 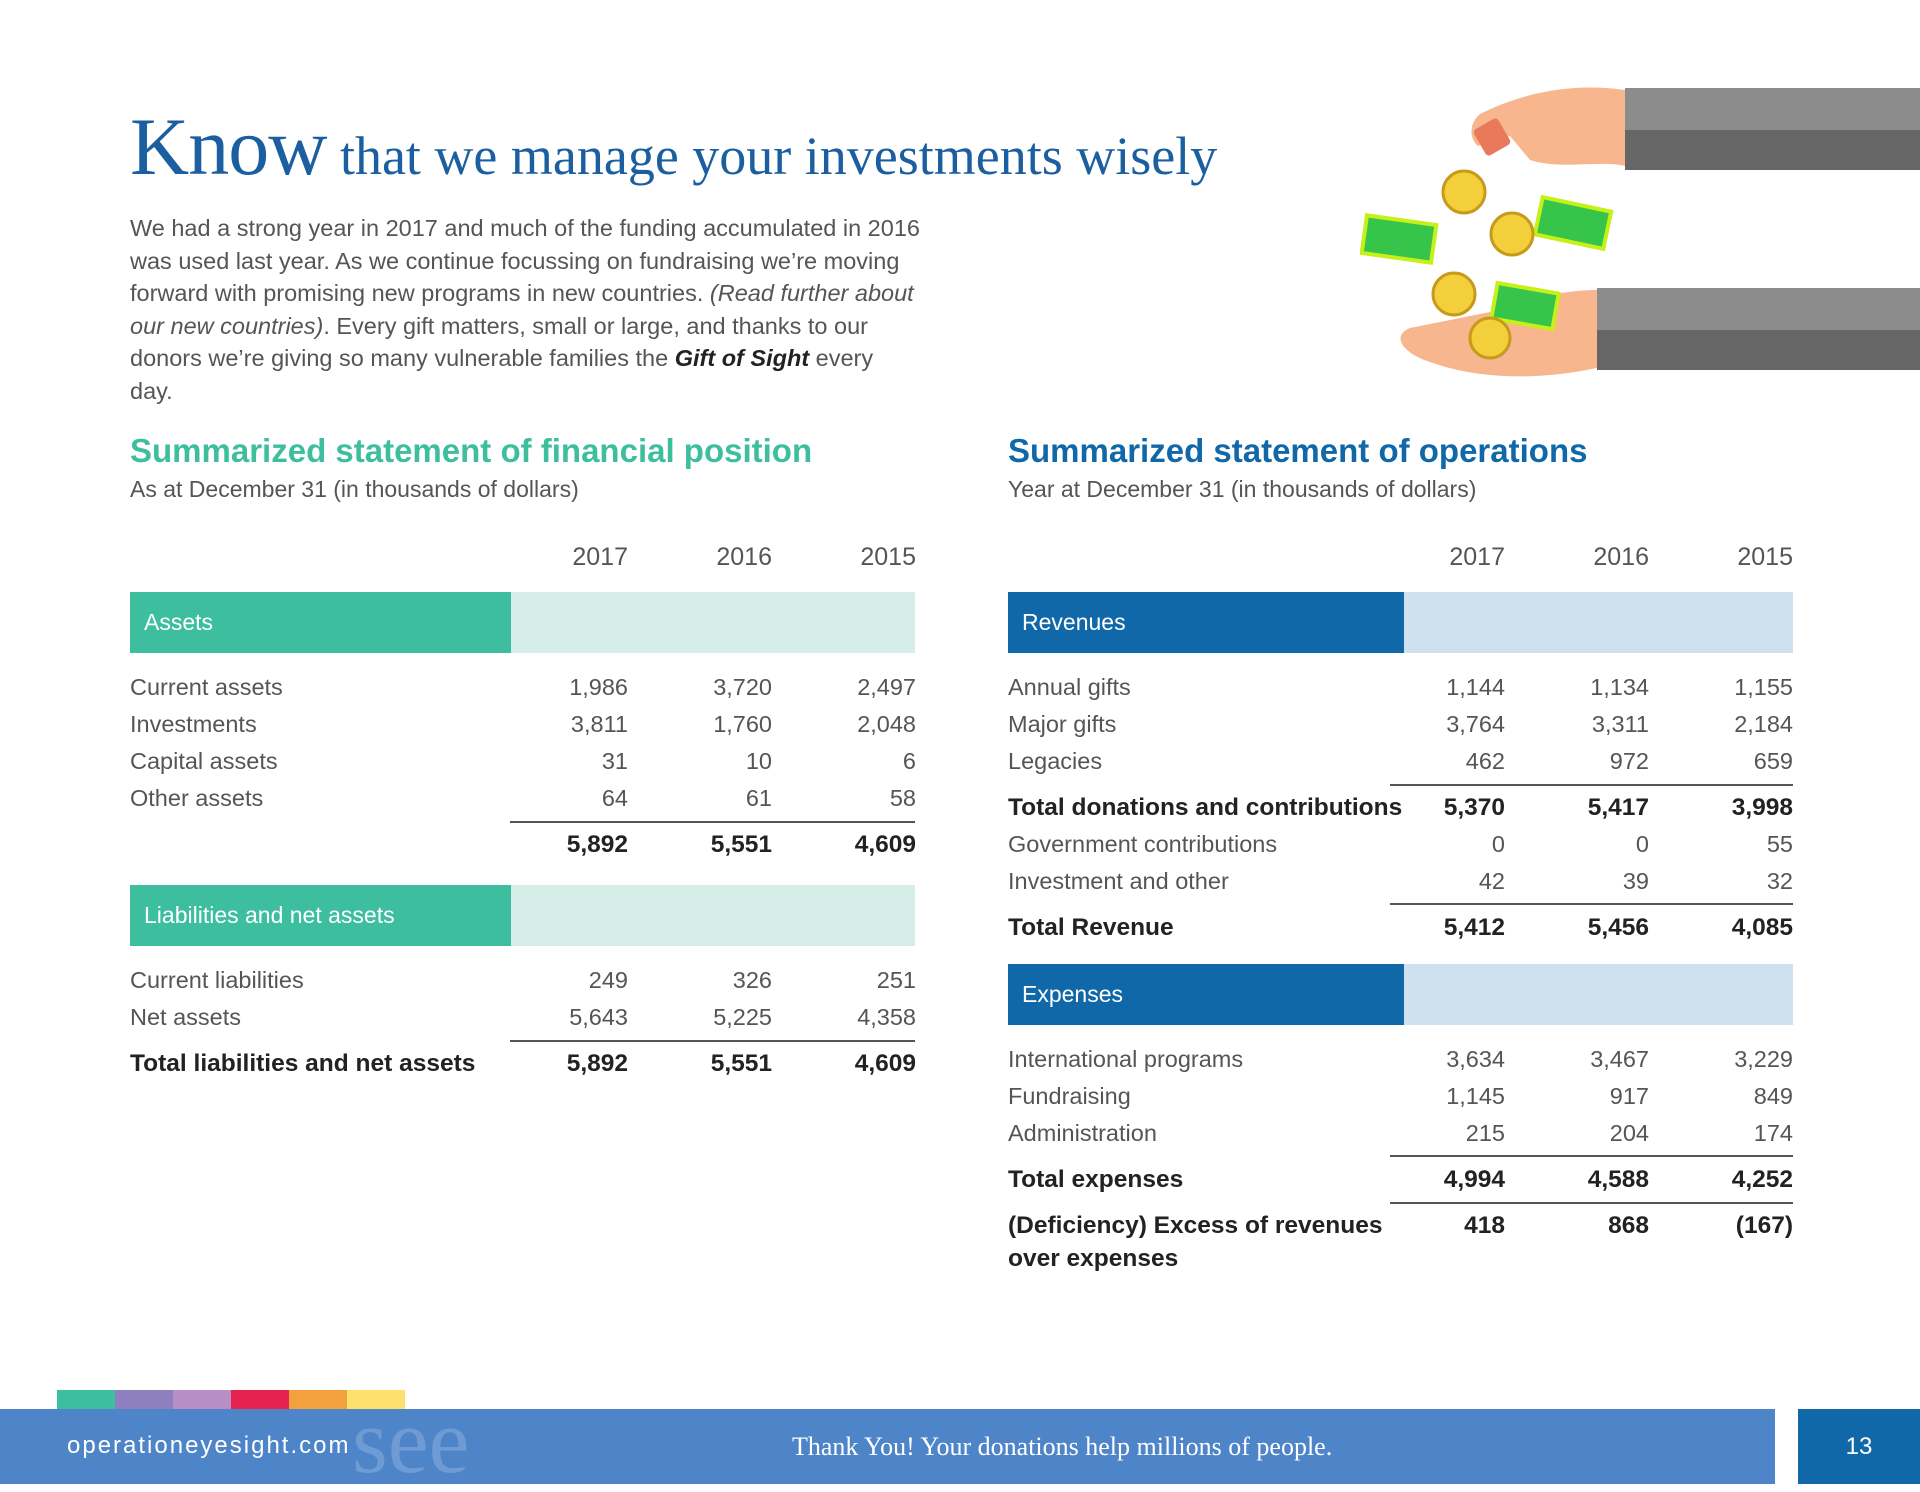 I want to click on expenses-label: Expenses, so click(x=1206, y=994).